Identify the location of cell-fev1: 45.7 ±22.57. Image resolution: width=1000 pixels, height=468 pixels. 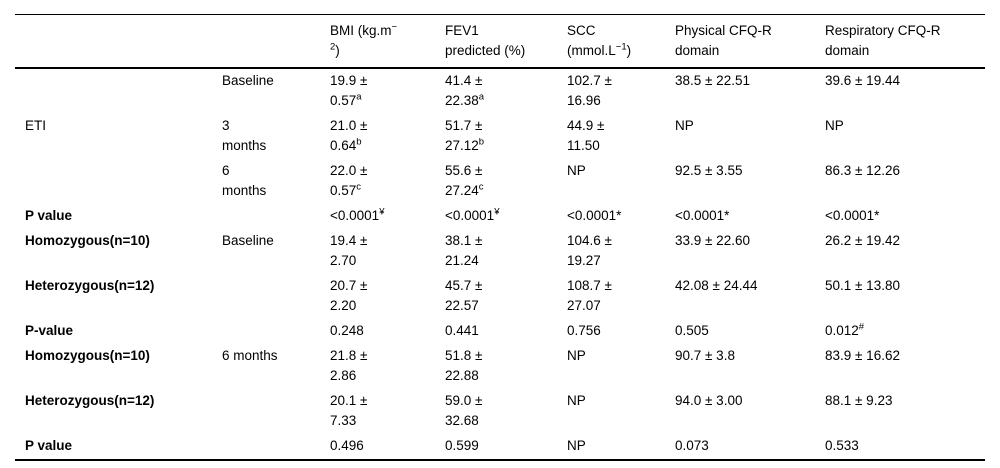
(464, 295).